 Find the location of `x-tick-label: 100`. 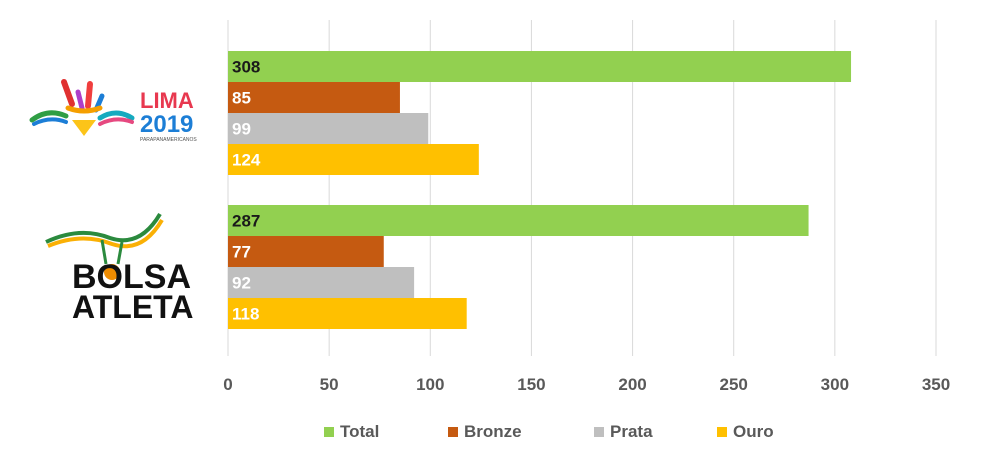

x-tick-label: 100 is located at coordinates (430, 384).